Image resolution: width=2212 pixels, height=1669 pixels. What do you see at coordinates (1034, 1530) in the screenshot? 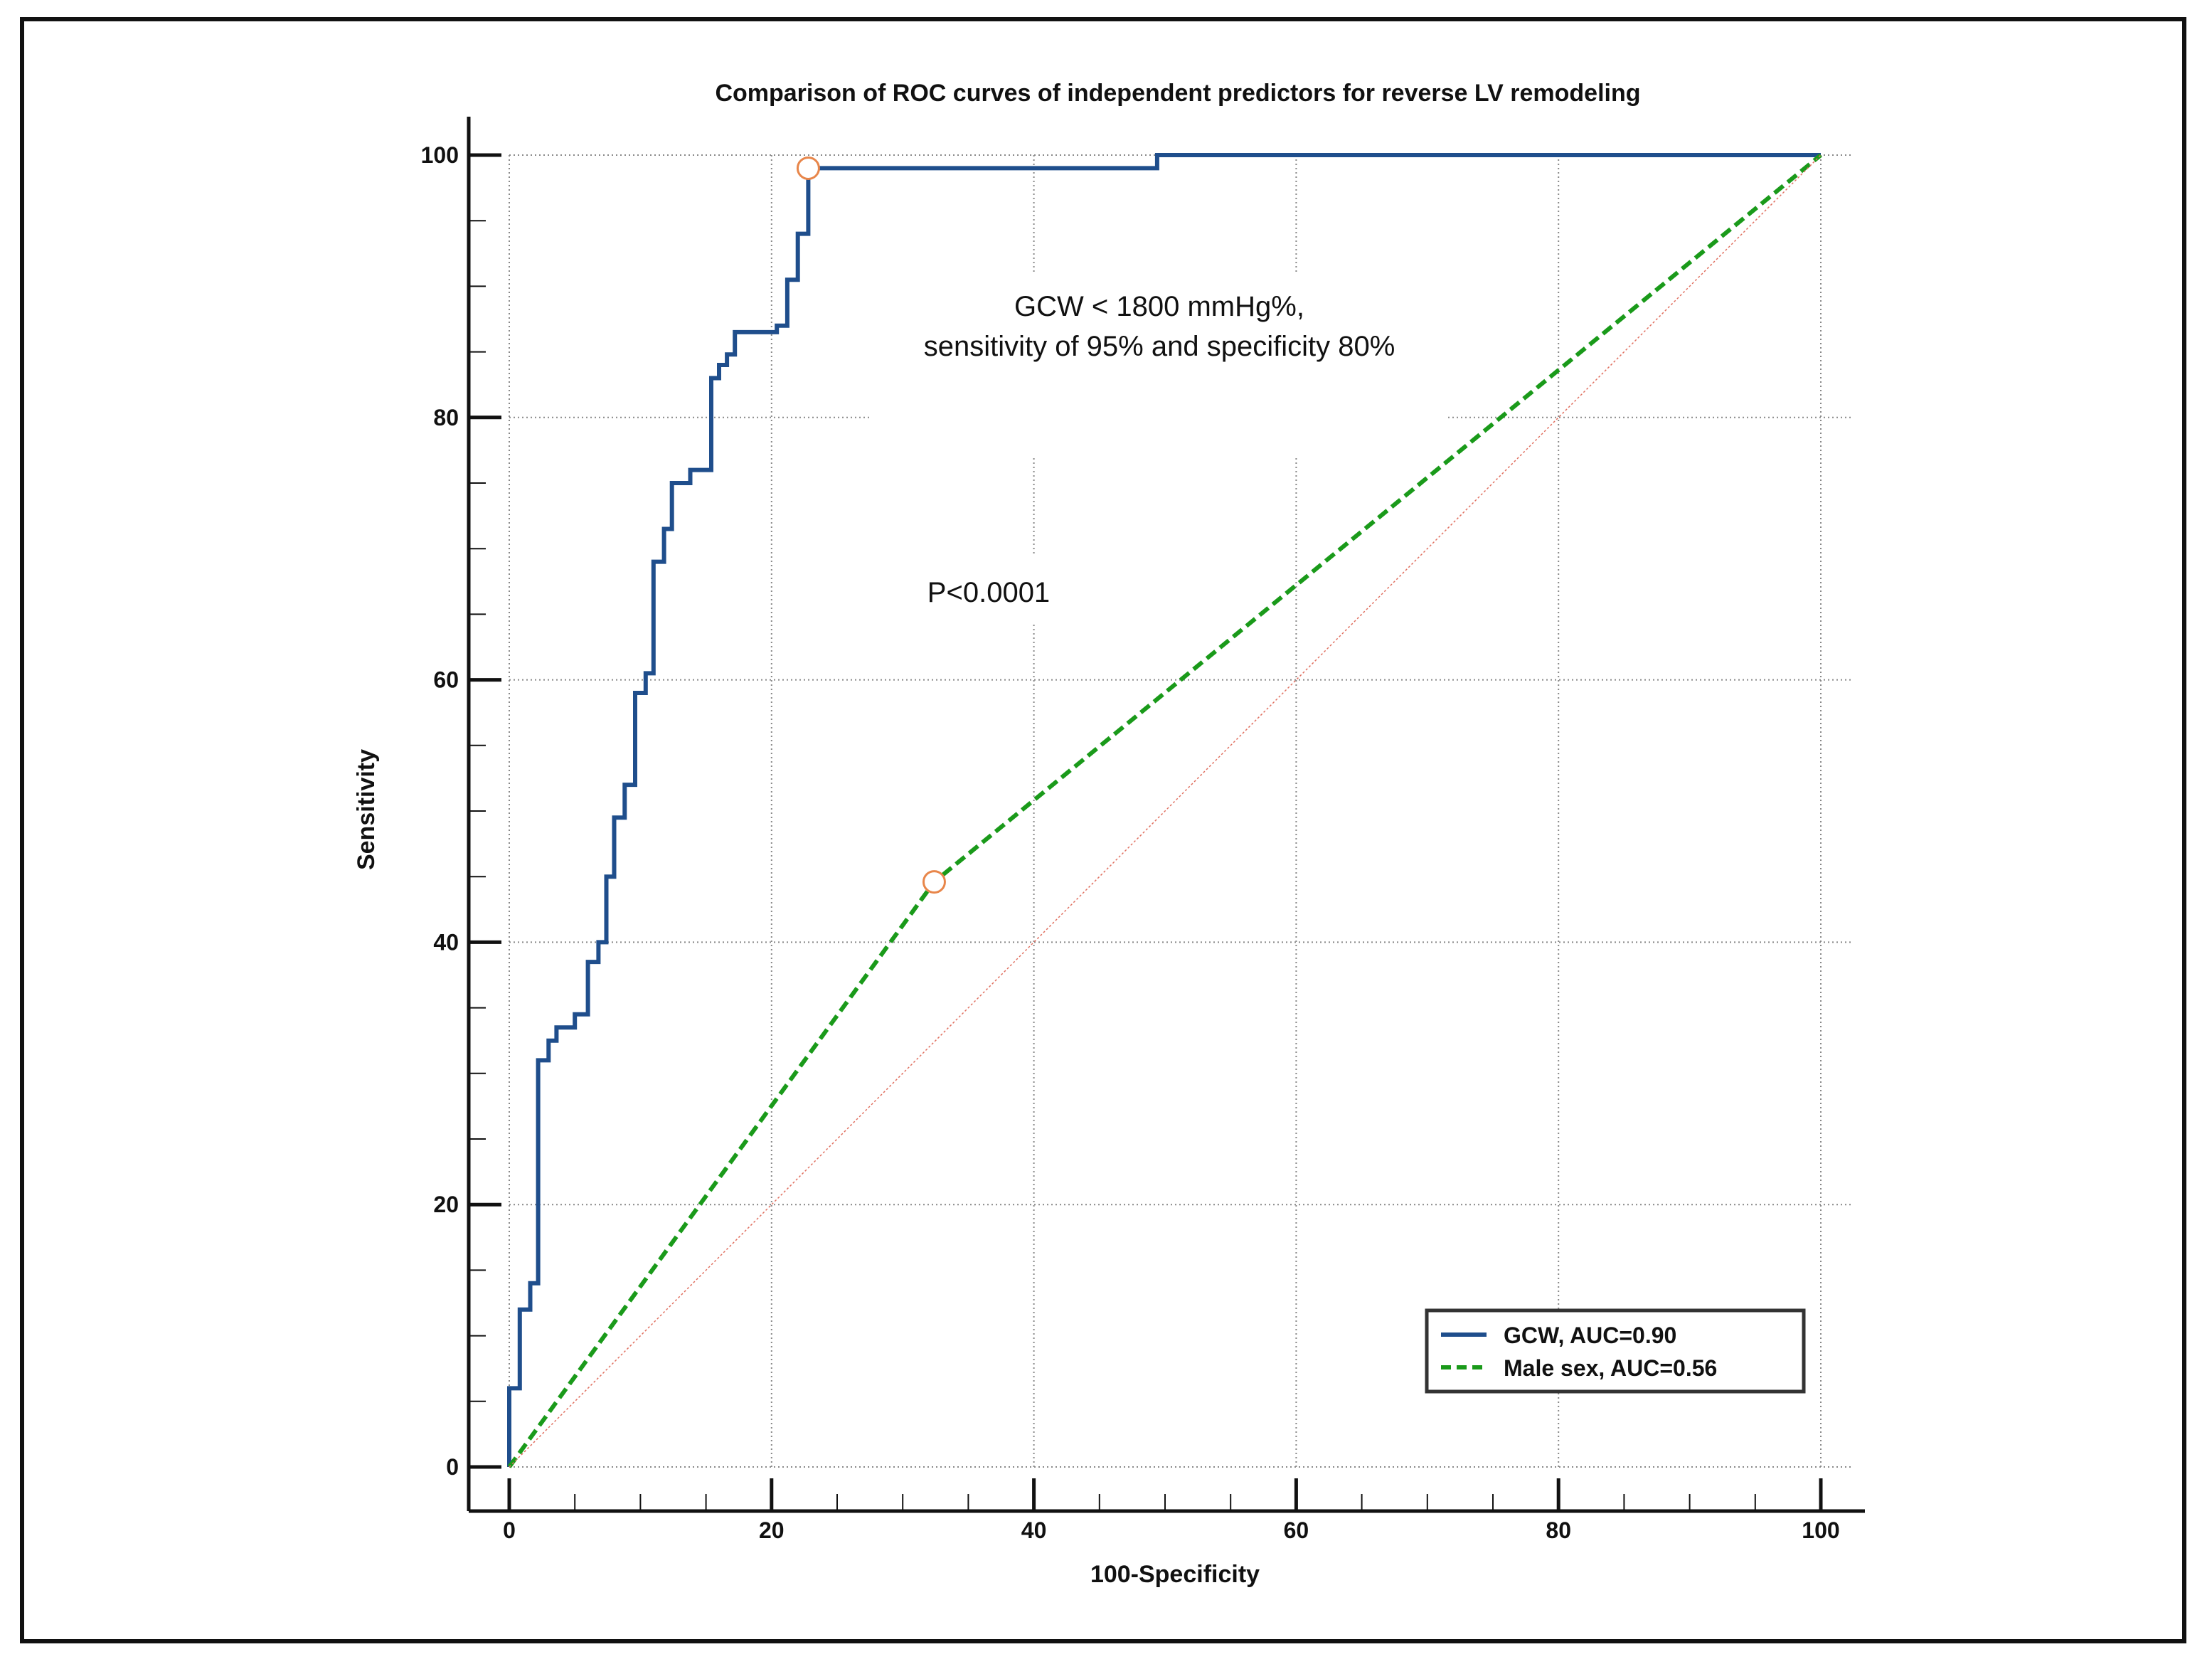
I see `x-tick-label-40: 40` at bounding box center [1034, 1530].